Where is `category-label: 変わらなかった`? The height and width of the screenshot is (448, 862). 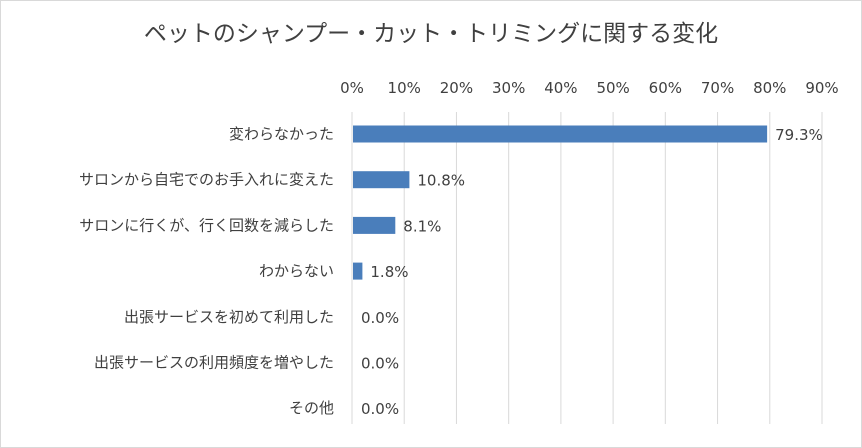 category-label: 変わらなかった is located at coordinates (281, 134).